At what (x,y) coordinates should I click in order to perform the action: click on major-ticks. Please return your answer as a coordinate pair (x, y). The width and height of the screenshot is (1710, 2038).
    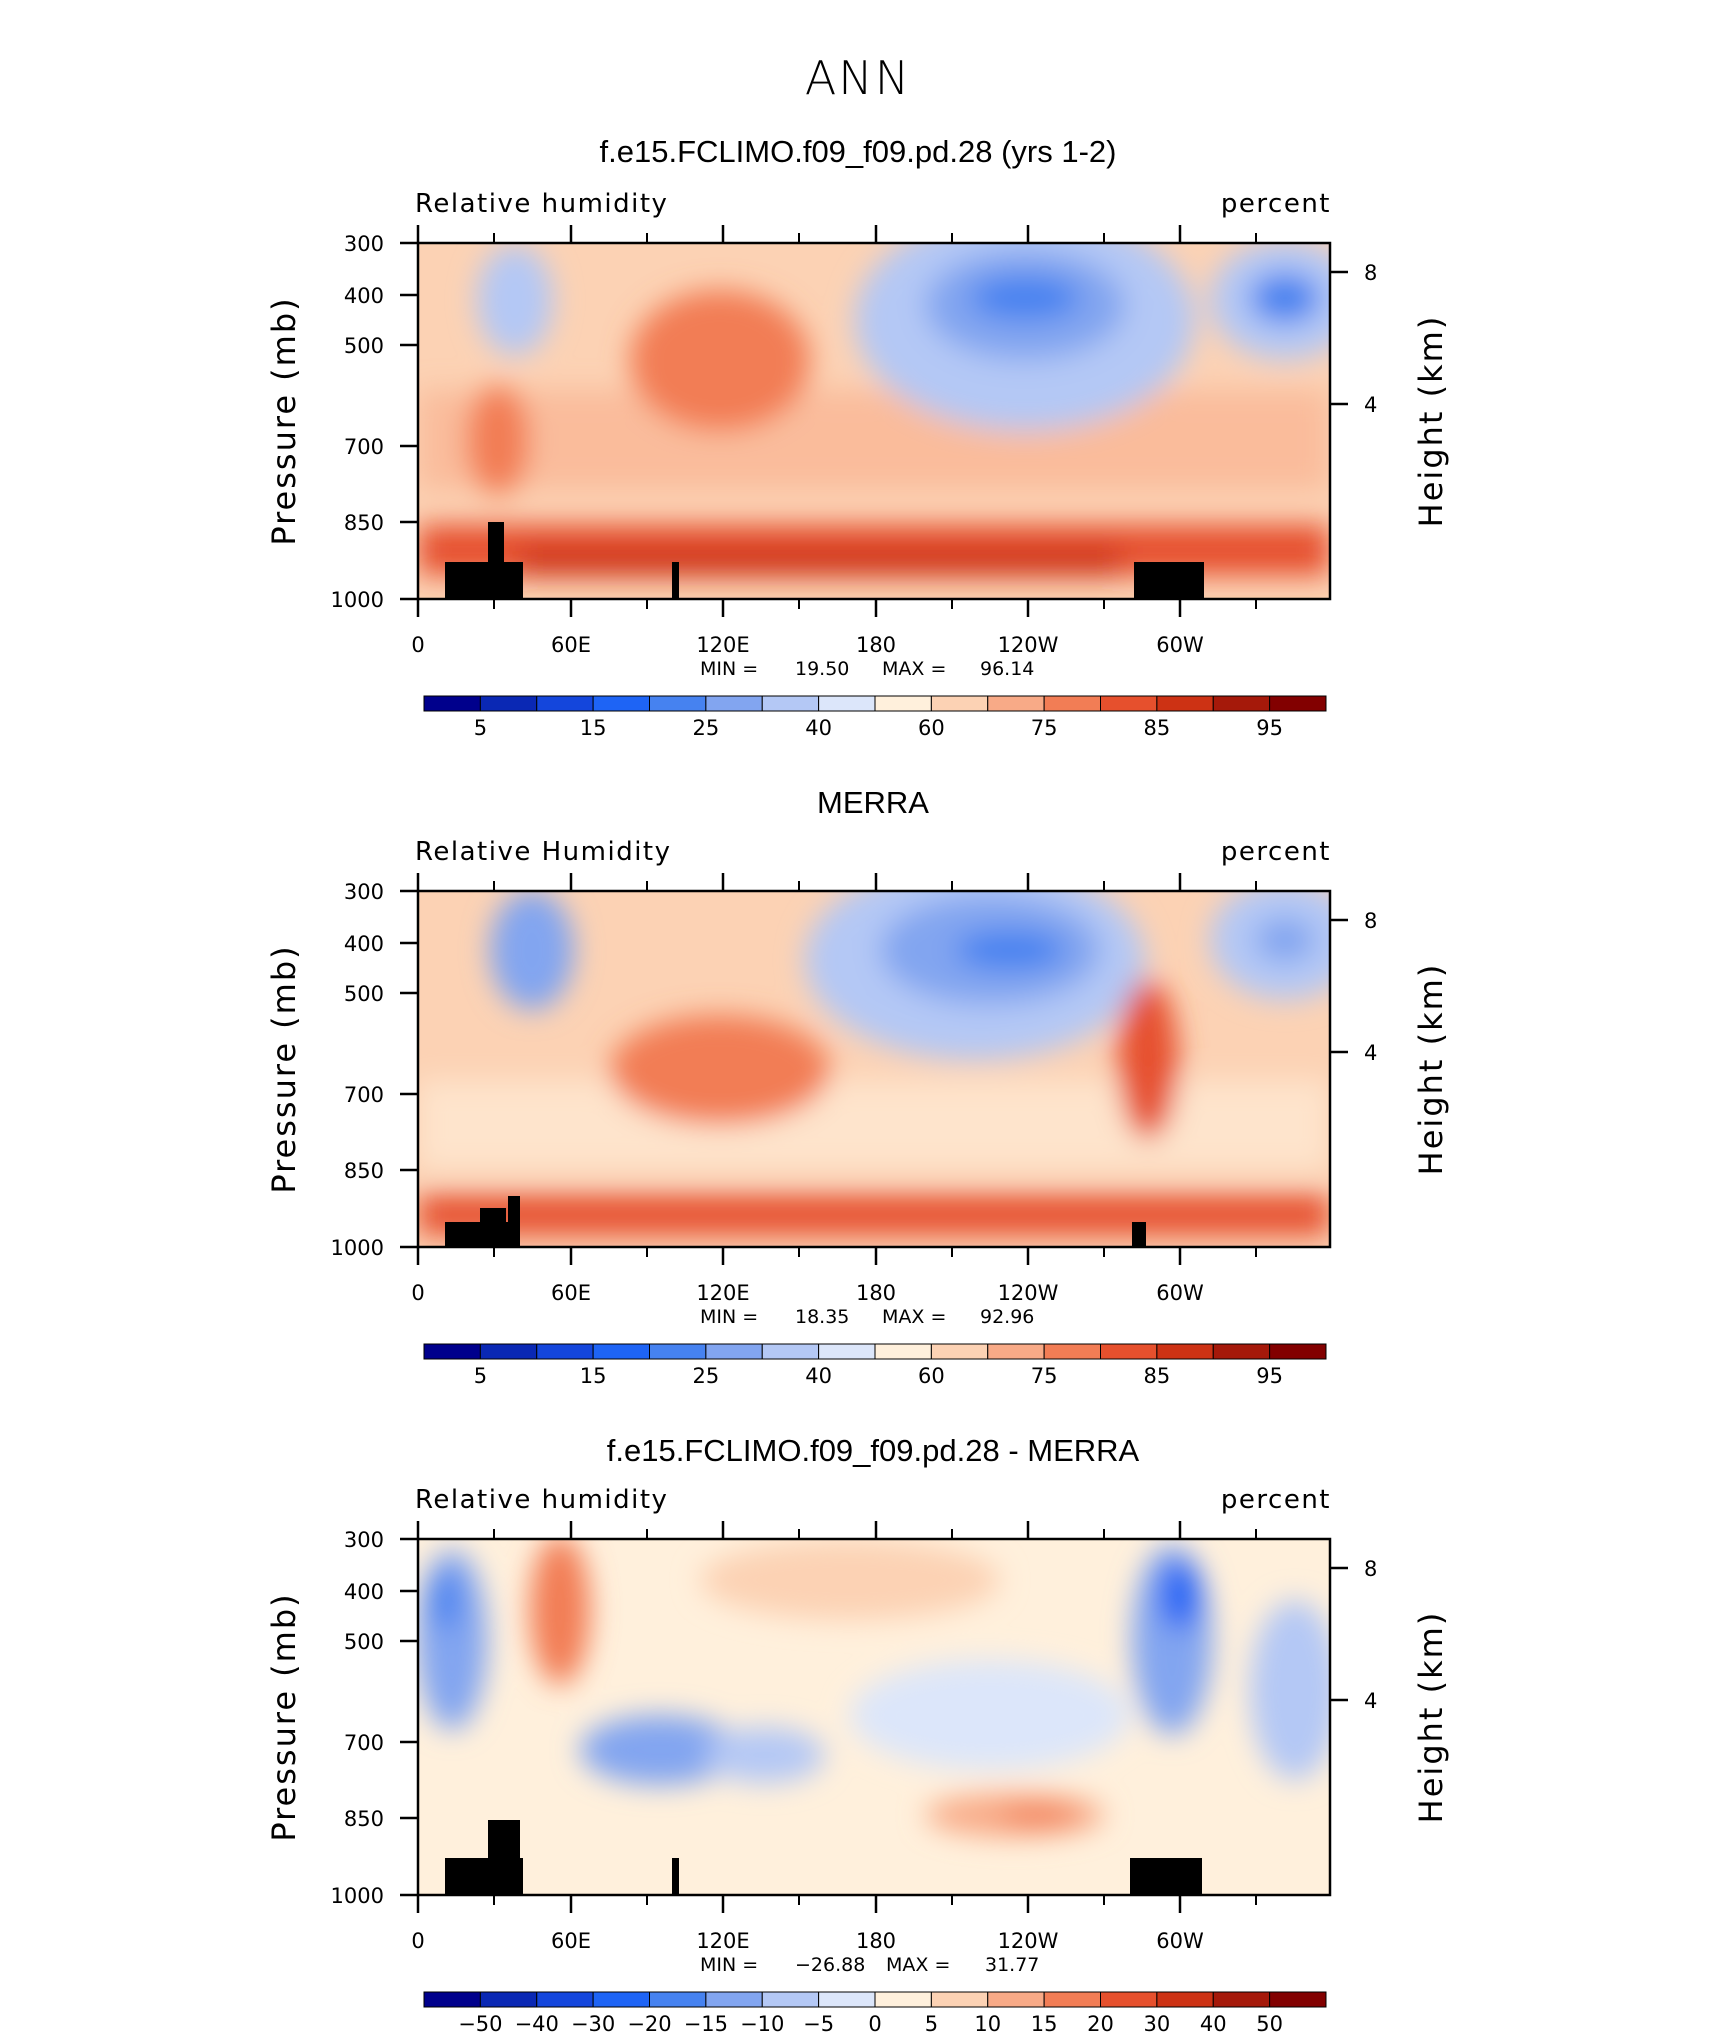
    Looking at the image, I should click on (874, 421).